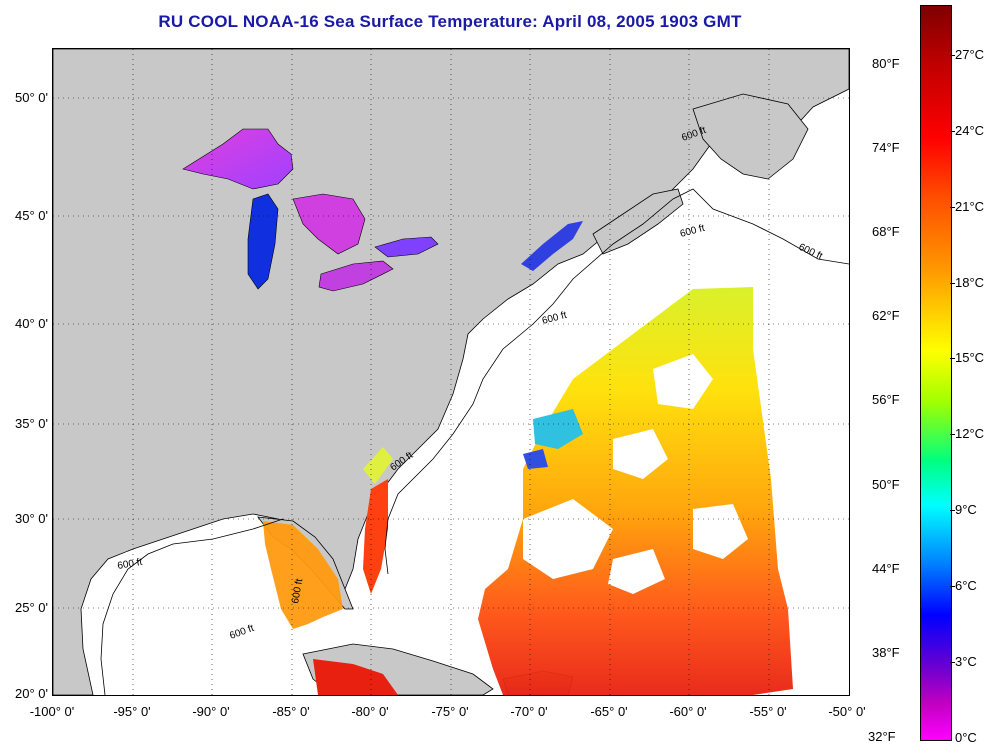 This screenshot has width=1008, height=754. What do you see at coordinates (970, 54) in the screenshot?
I see `colorbar-c-label: 27°C` at bounding box center [970, 54].